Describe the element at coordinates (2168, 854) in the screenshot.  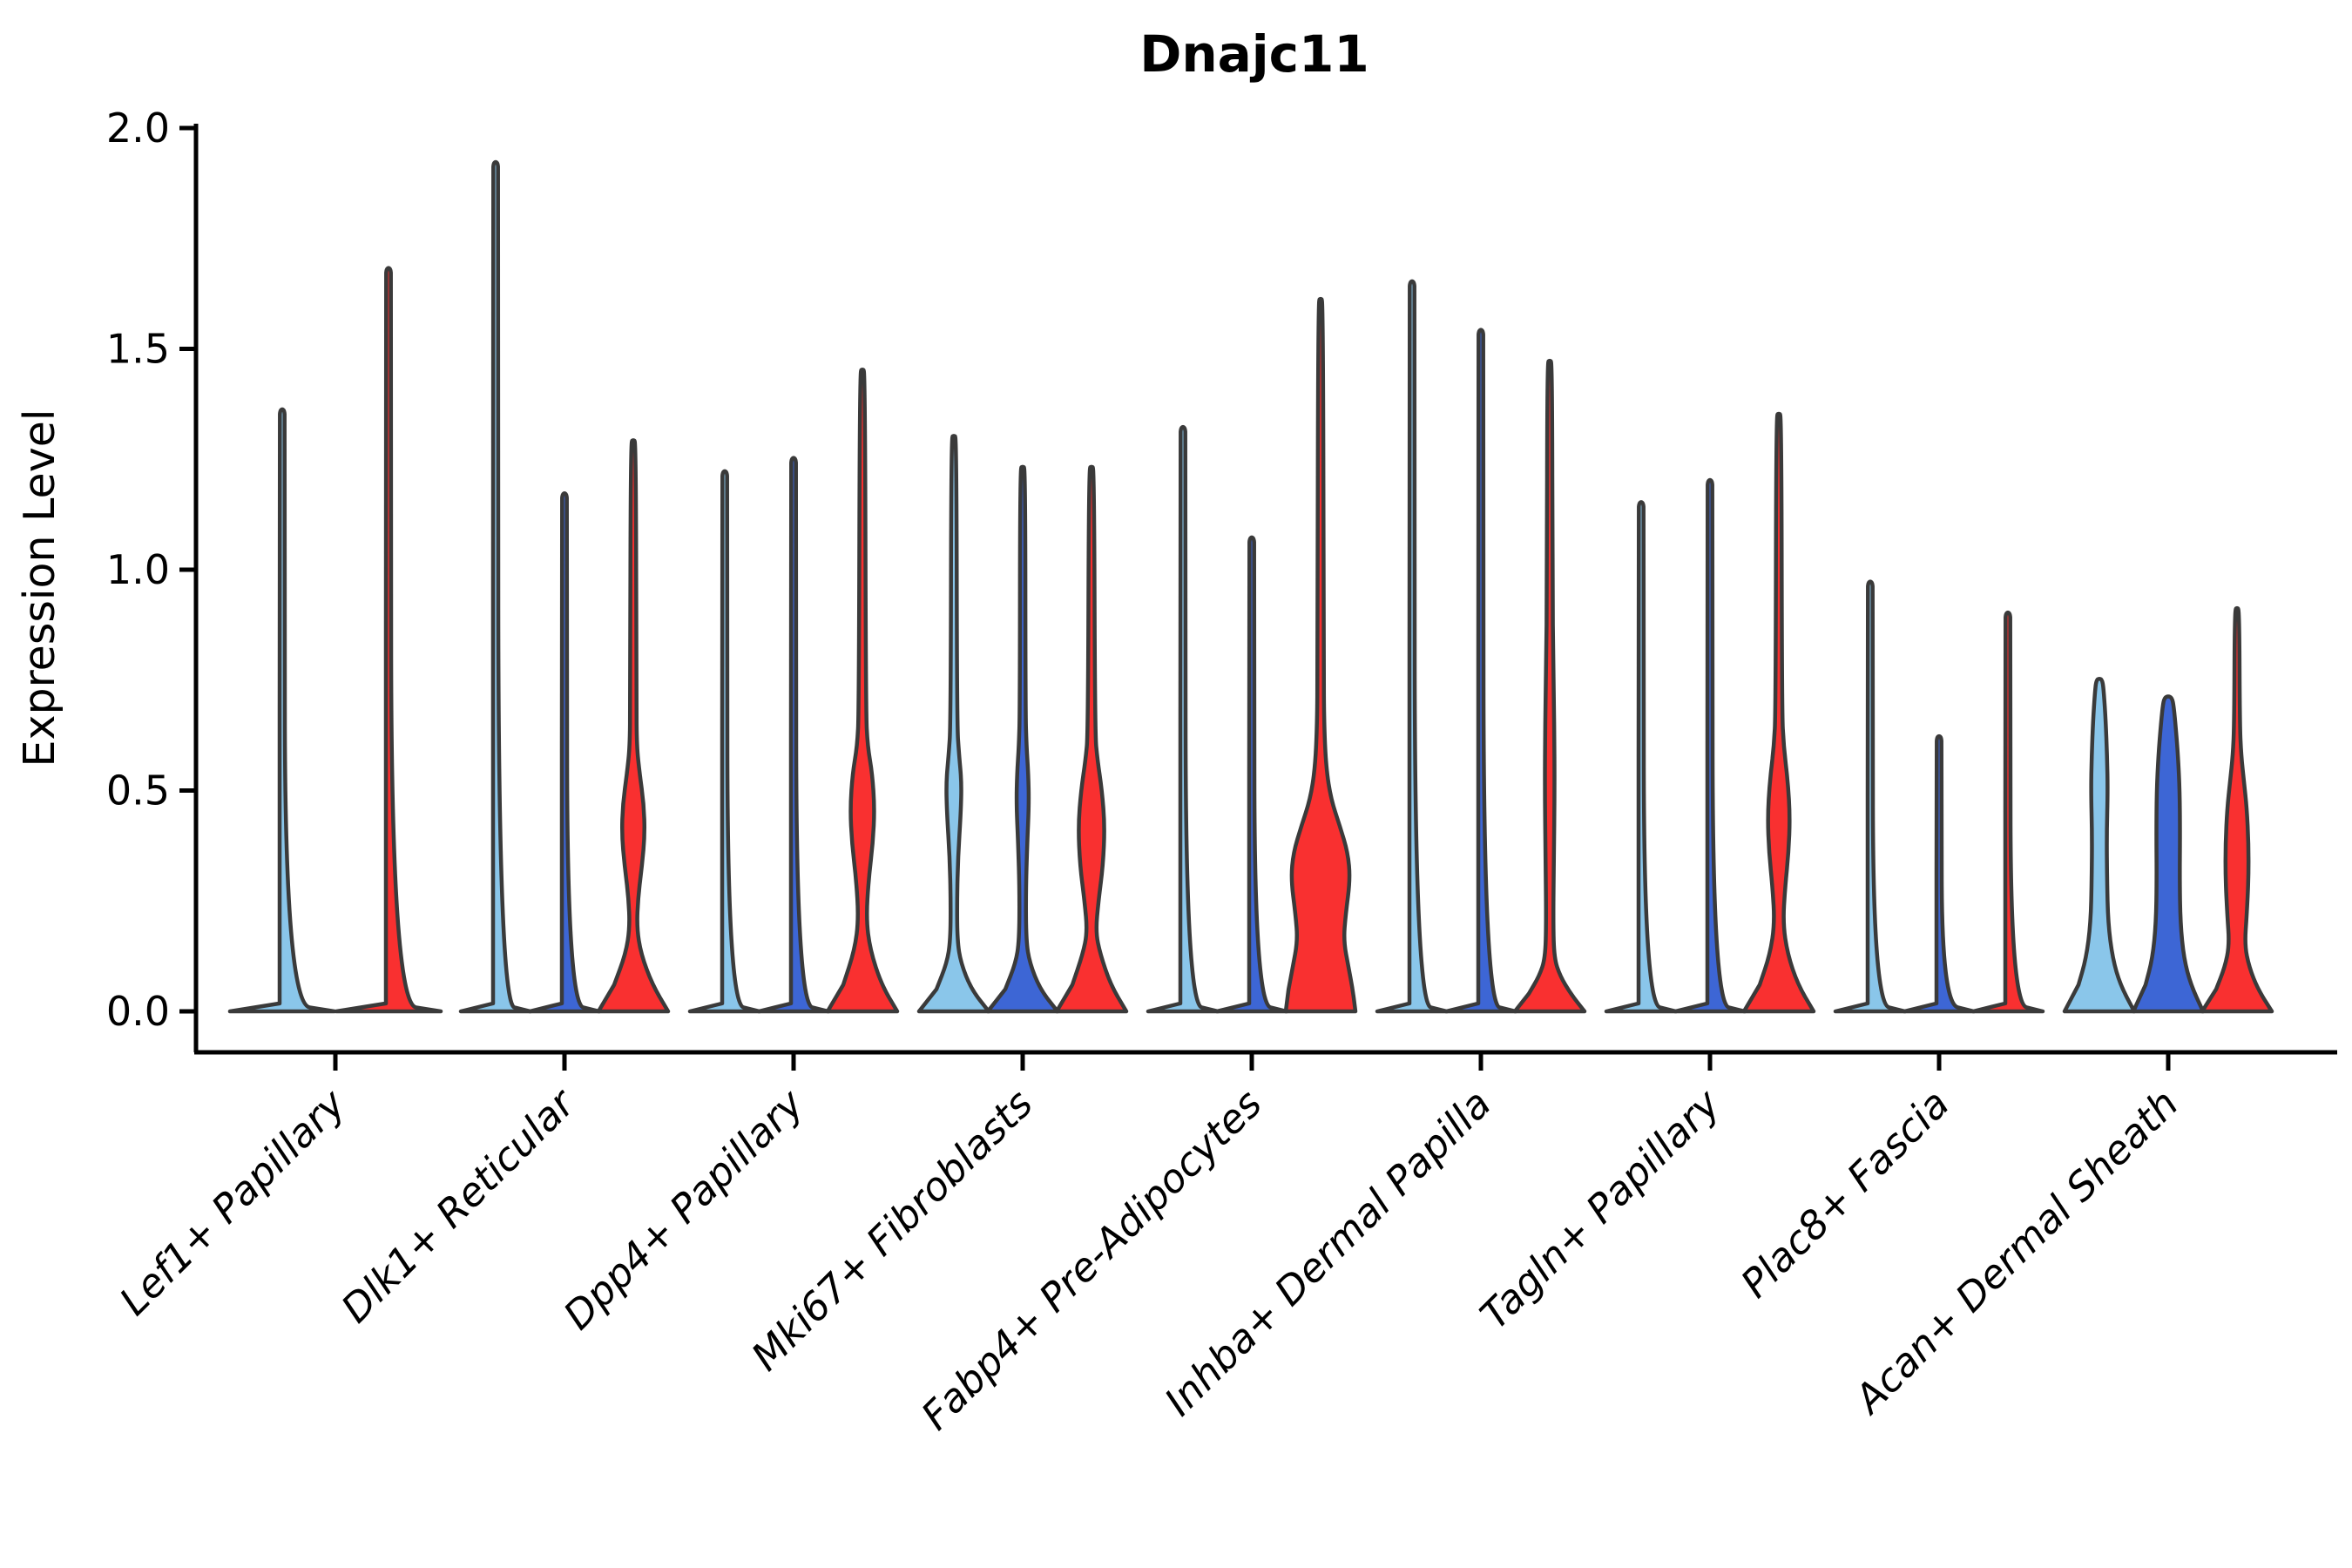
I see `violin-acan-blue` at that location.